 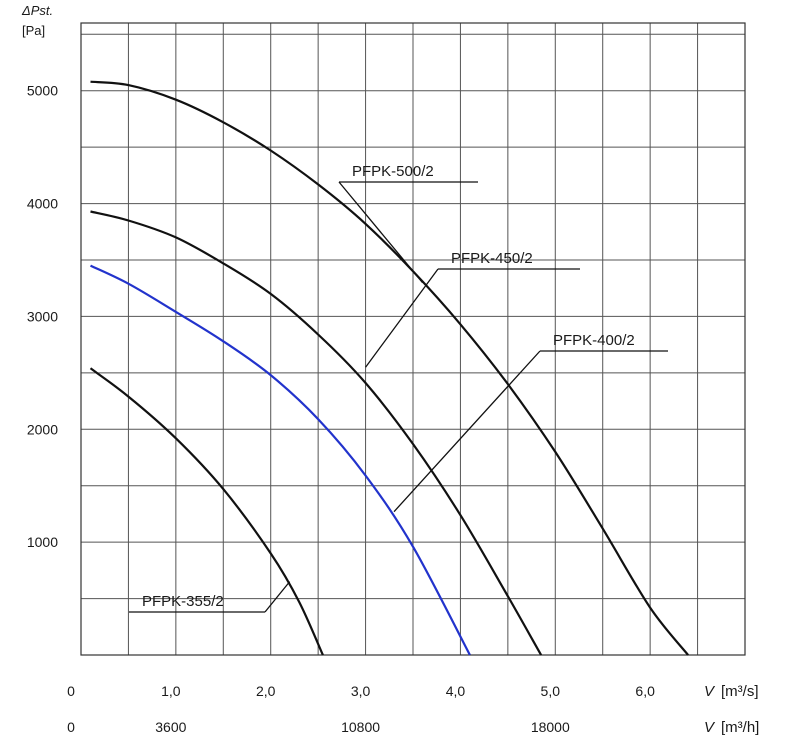 What do you see at coordinates (183, 601) in the screenshot?
I see `series-label: PFPK-355/2` at bounding box center [183, 601].